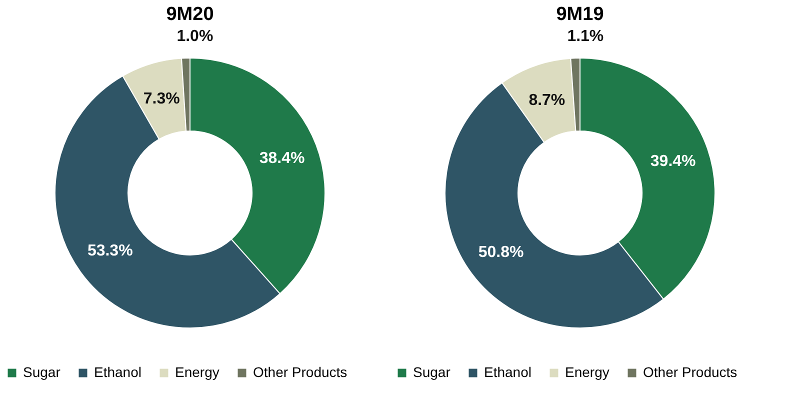 The width and height of the screenshot is (798, 405). What do you see at coordinates (580, 15) in the screenshot?
I see `chart-title: 9M19` at bounding box center [580, 15].